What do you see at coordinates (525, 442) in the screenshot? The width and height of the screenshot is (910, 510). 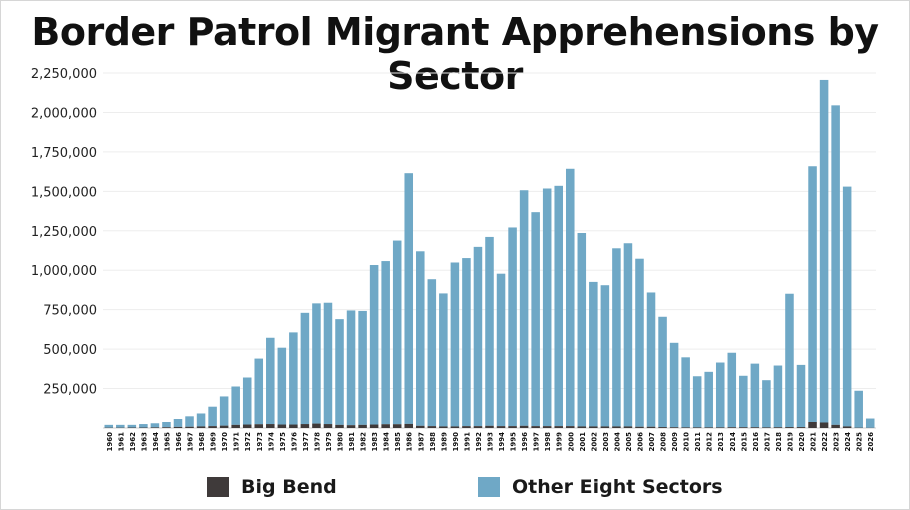 I see `x-tick-label: 1996` at bounding box center [525, 442].